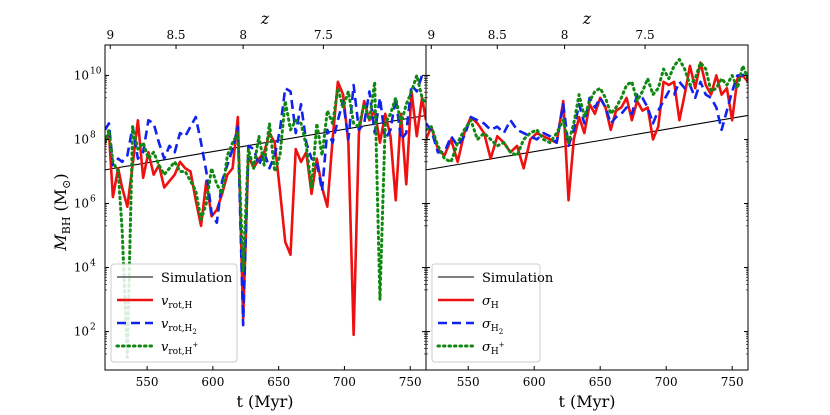 The height and width of the screenshot is (415, 830). Describe the element at coordinates (66, 184) in the screenshot. I see `y-axis-label-unit-sub: ⊙` at that location.